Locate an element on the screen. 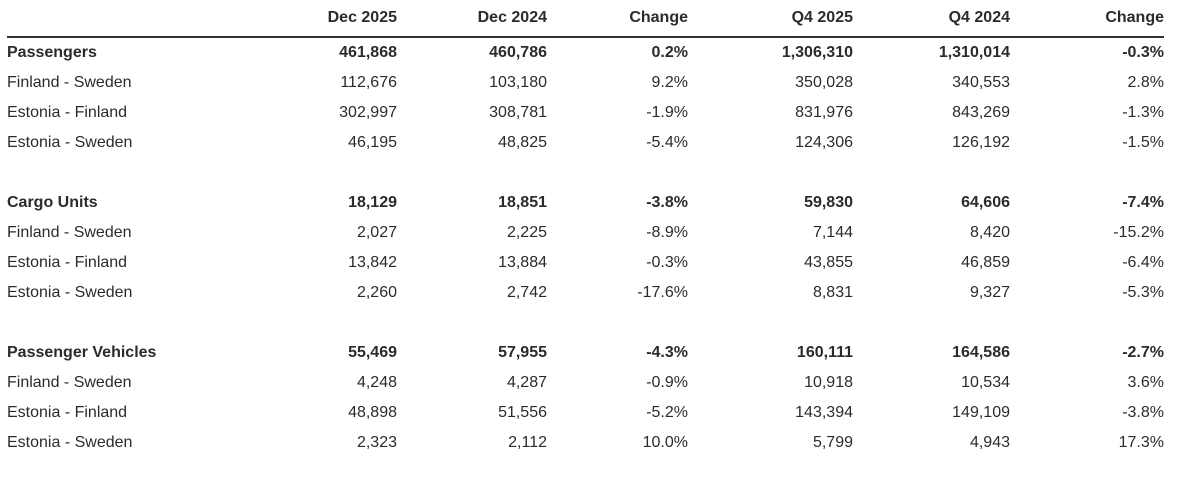 The image size is (1186, 477). value-cell: 831,976 is located at coordinates (824, 112).